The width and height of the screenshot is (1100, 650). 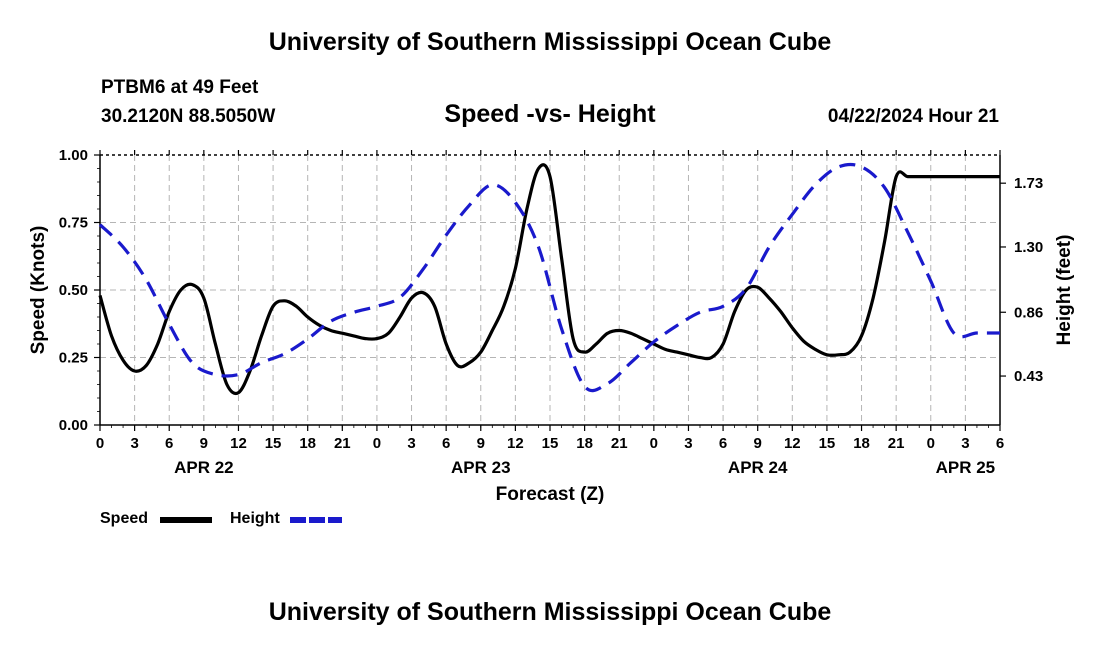 What do you see at coordinates (73, 290) in the screenshot?
I see `y-tick-label: 0.50` at bounding box center [73, 290].